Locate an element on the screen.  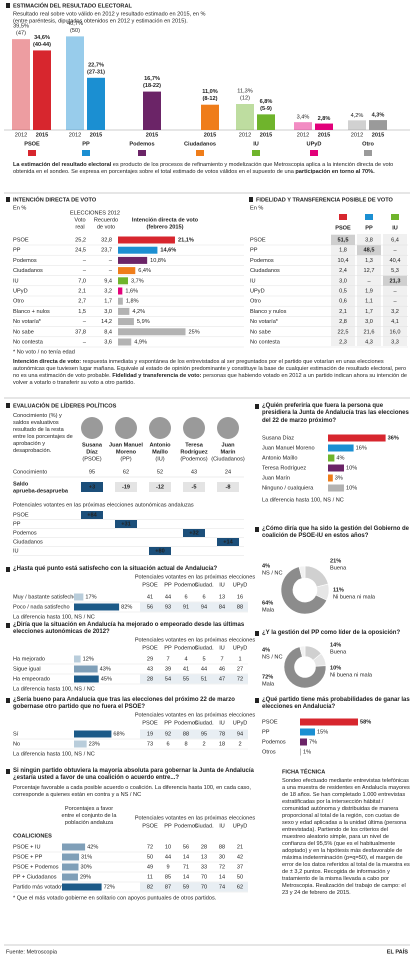
cell: 42 is located at coordinates (240, 857).